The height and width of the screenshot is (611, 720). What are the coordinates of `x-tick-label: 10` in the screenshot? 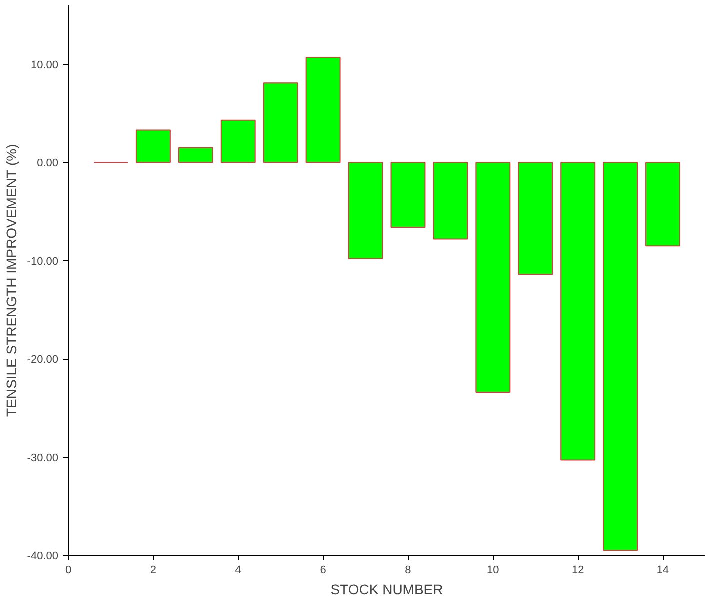 It's located at (493, 570).